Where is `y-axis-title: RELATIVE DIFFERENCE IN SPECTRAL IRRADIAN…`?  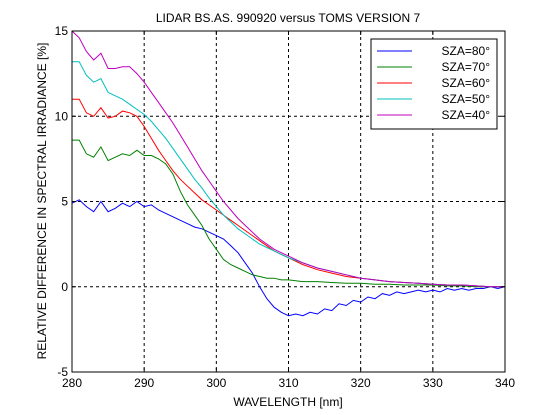
y-axis-title: RELATIVE DIFFERENCE IN SPECTRAL IRRADIAN… is located at coordinates (42, 201).